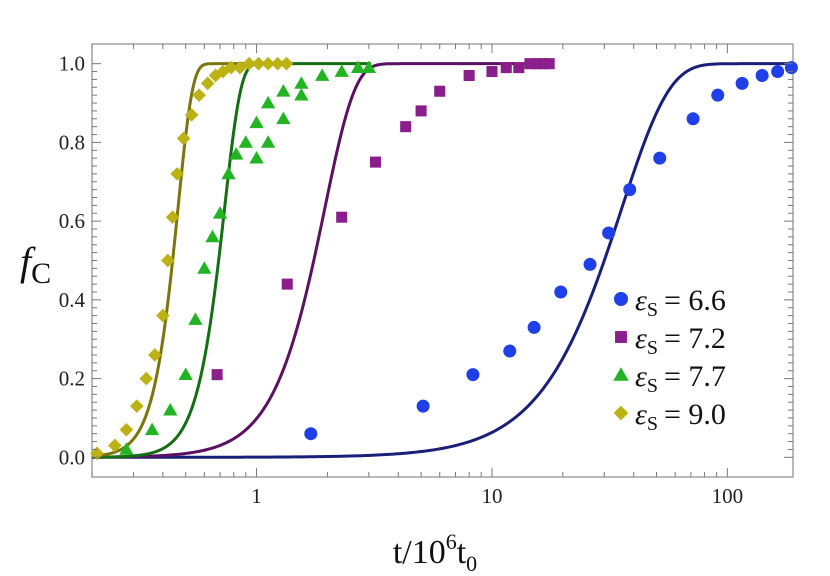  Describe the element at coordinates (451, 541) in the screenshot. I see `x-axis-title-exp: 6` at that location.